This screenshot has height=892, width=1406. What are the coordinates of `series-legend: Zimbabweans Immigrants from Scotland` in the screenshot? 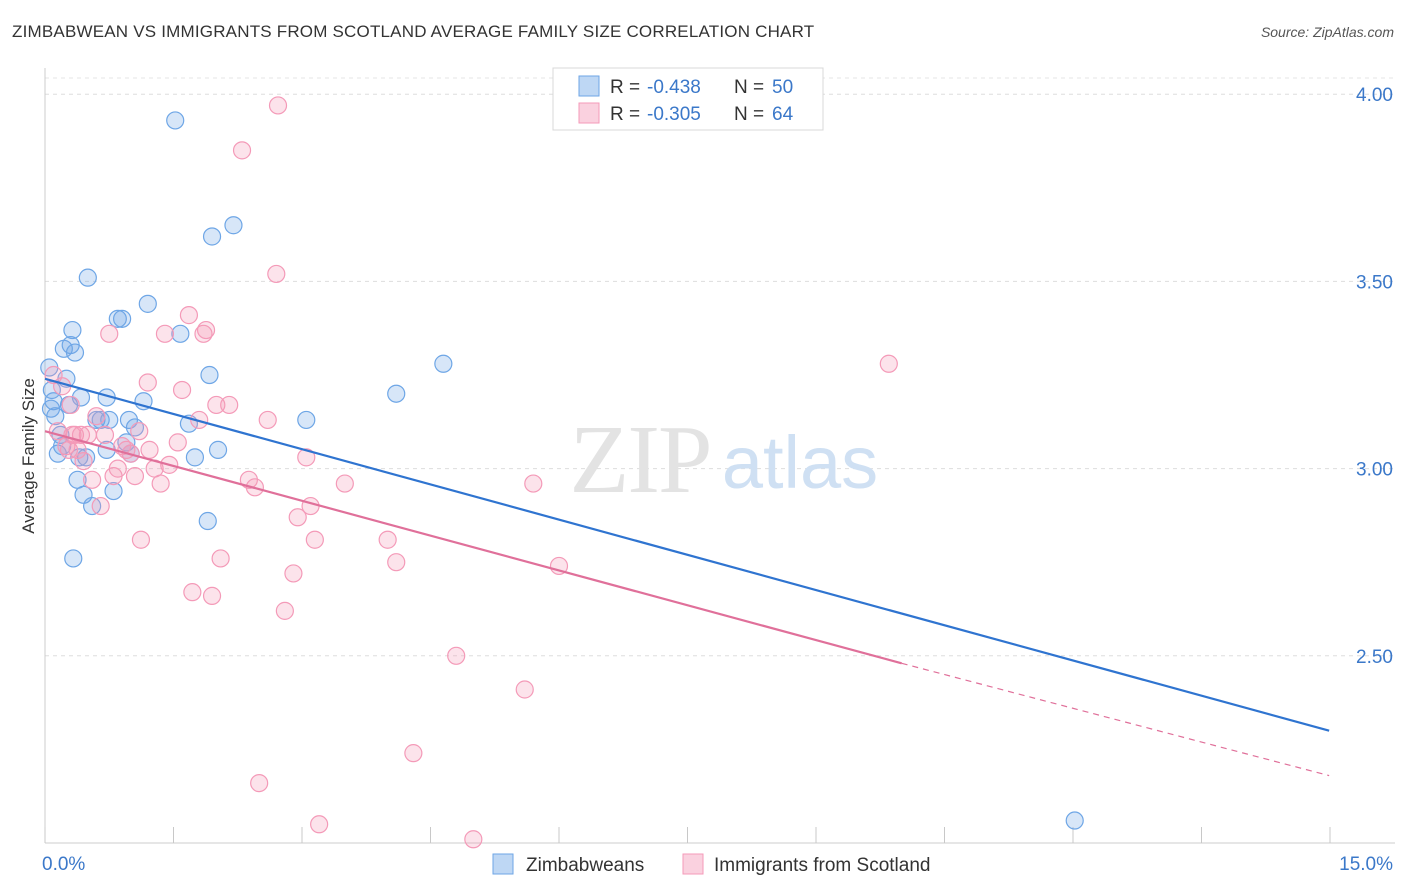 It's located at (711, 864).